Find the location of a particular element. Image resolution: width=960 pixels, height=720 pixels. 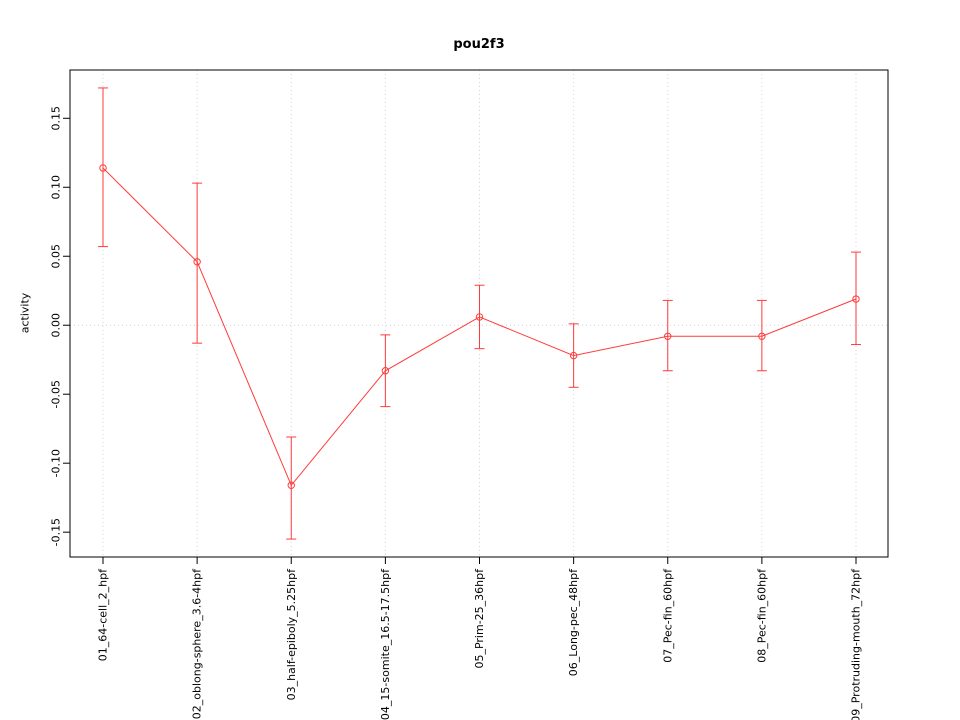

x-tick-label: 09_Protruding-mouth_72hpf is located at coordinates (856, 644).